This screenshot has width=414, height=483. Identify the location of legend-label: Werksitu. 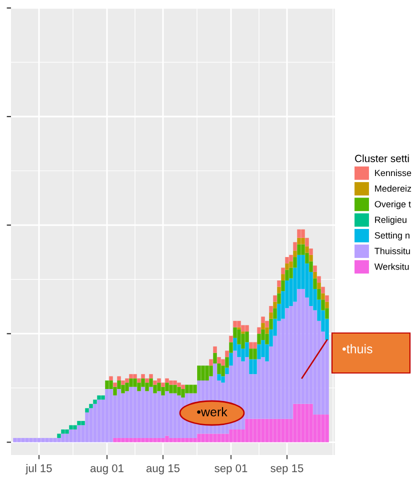
(391, 266).